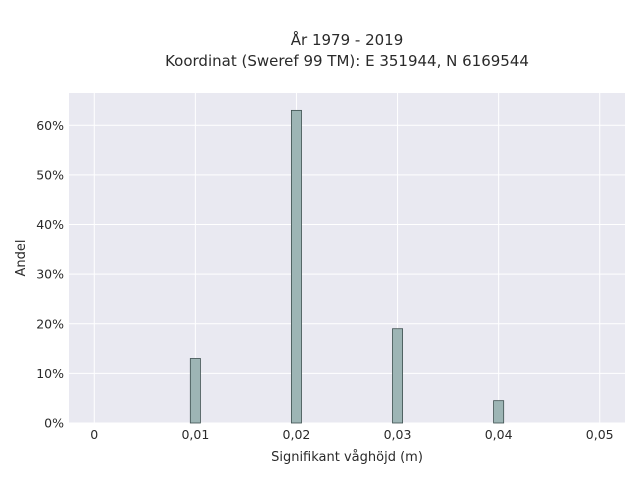 This screenshot has width=640, height=480. Describe the element at coordinates (600, 434) in the screenshot. I see `x-tick-label-5: 0,05` at that location.